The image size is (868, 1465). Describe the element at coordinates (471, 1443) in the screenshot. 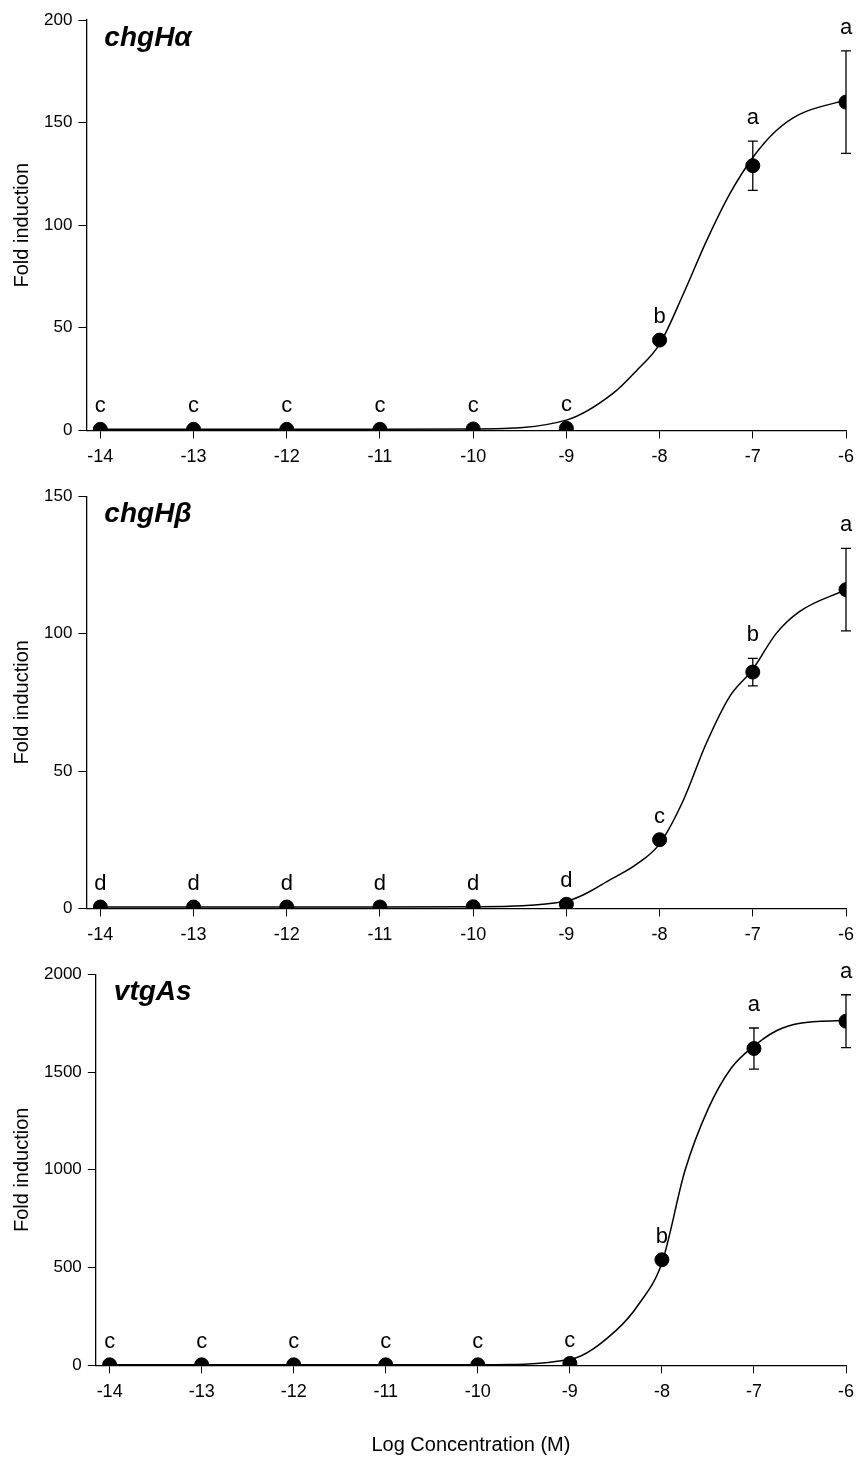

I see `x-axis-title: Log Concentration (M)` at that location.